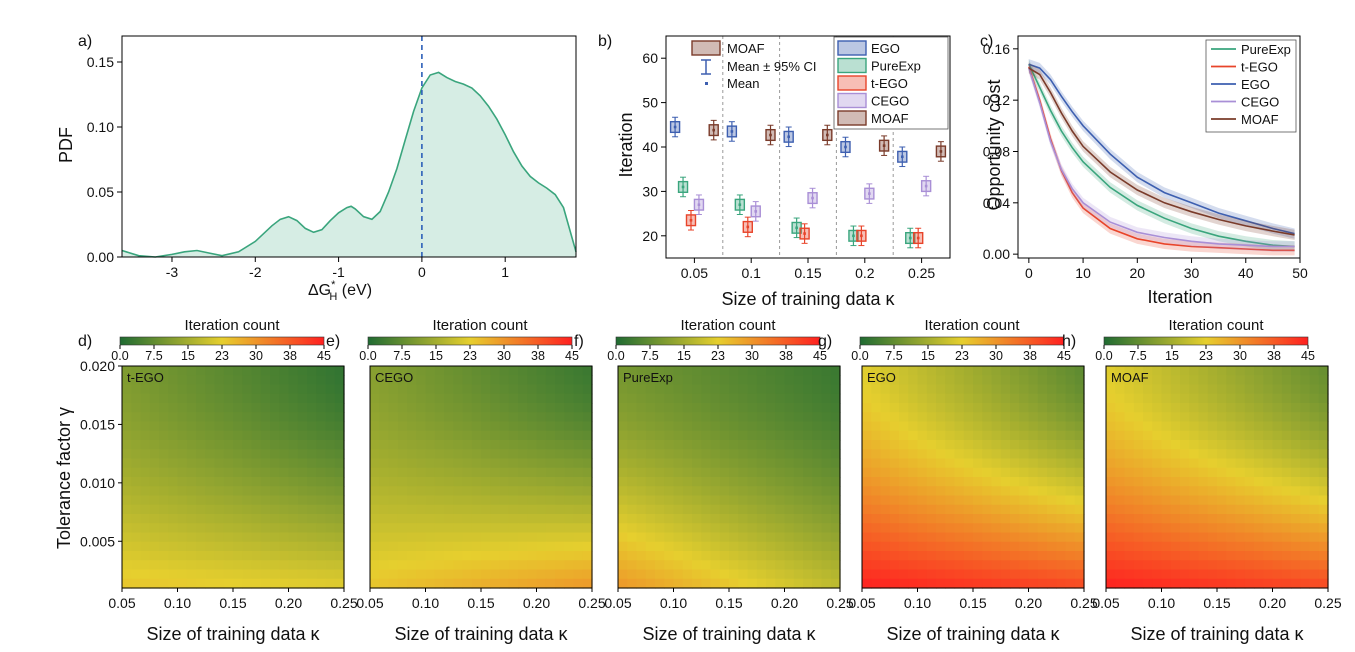 The image size is (1355, 652). I want to click on mean-point, so click(691, 220).